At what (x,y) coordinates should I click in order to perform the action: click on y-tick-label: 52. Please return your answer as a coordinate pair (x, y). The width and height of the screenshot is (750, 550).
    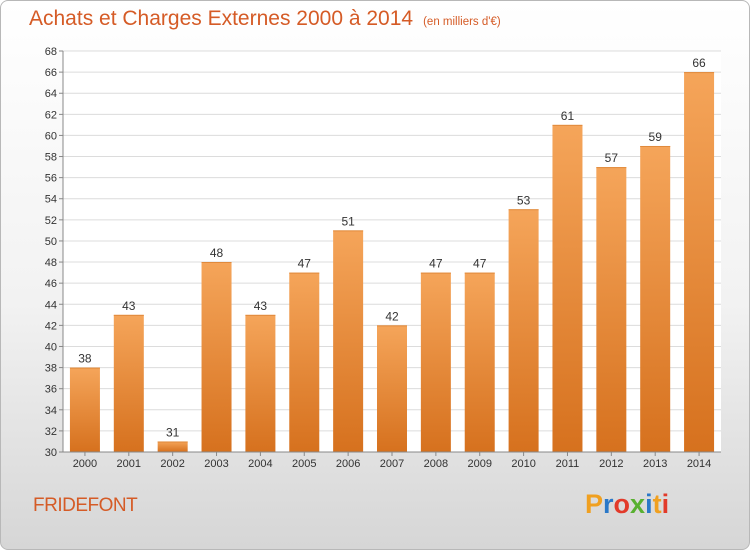
    Looking at the image, I should click on (51, 221).